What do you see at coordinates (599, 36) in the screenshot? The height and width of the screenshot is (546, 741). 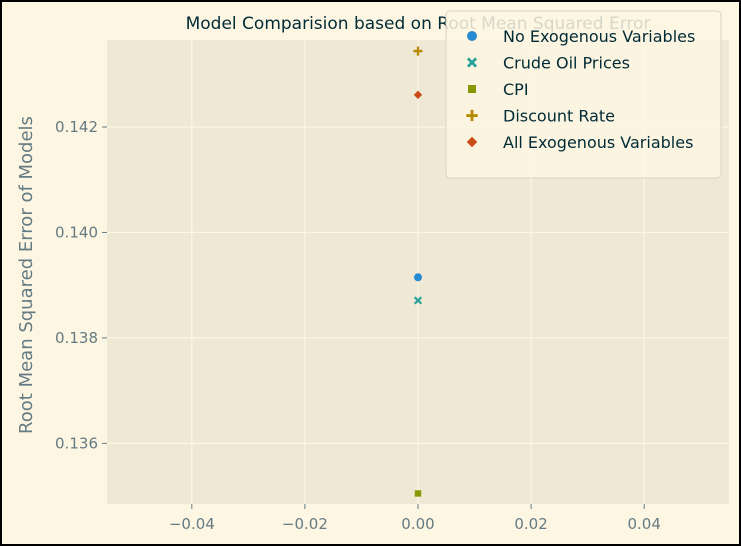 I see `legend-label: No Exogenous Variables` at bounding box center [599, 36].